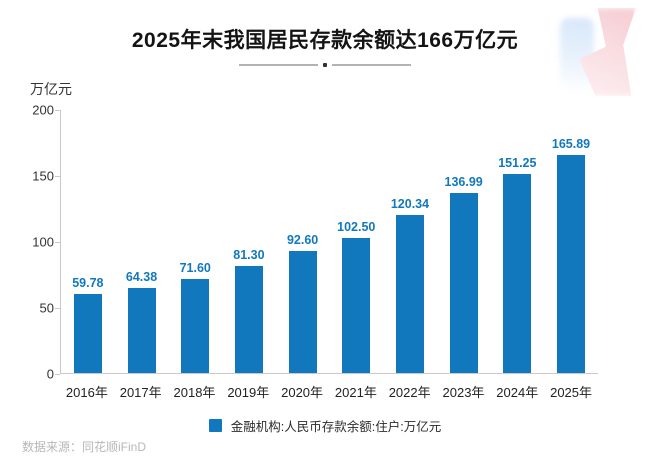 The width and height of the screenshot is (650, 469). I want to click on y-axis-tick-label: 50, so click(46, 308).